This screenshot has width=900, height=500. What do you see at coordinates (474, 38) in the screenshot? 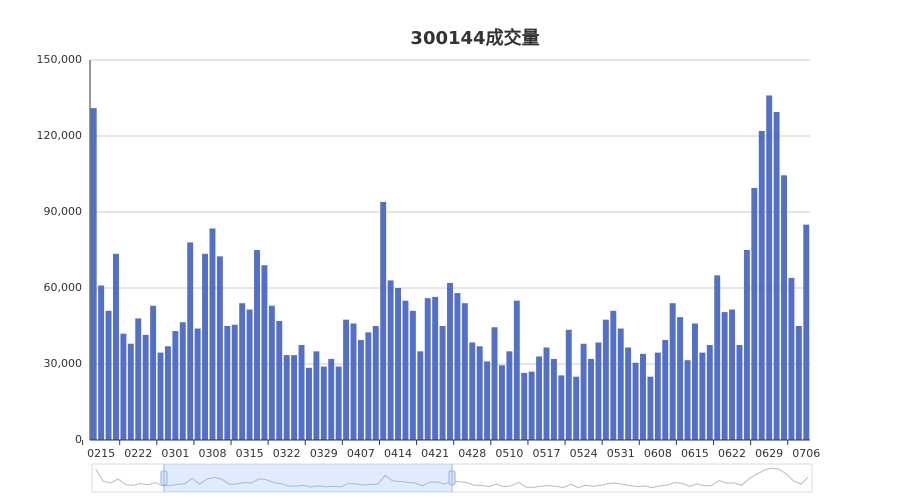
I see `chart-title: 300144成交量` at bounding box center [474, 38].